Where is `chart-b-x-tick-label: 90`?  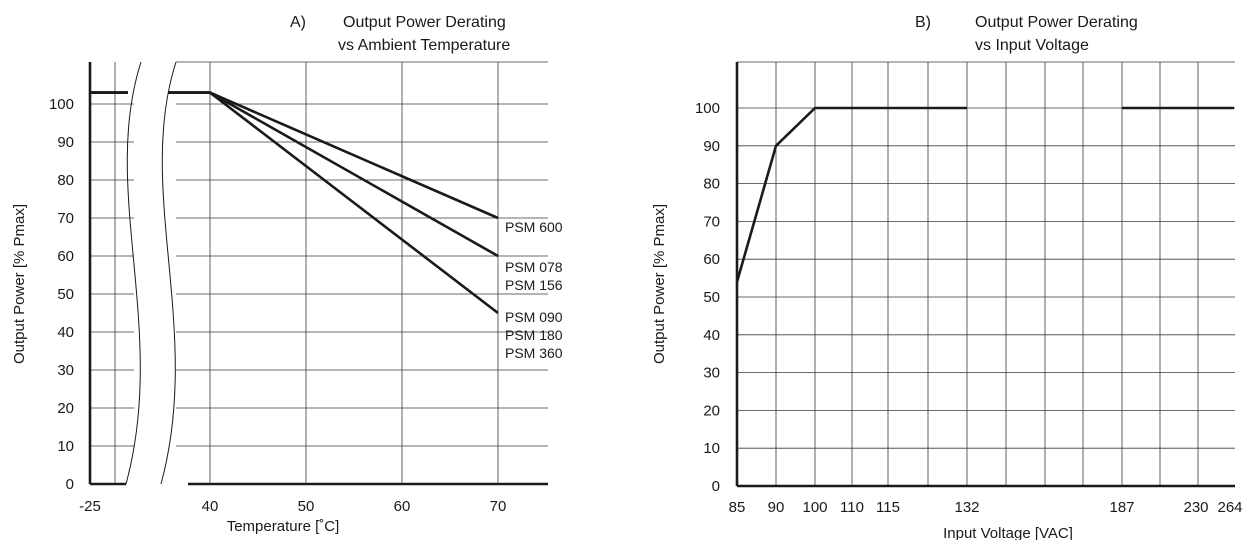 chart-b-x-tick-label: 90 is located at coordinates (776, 507).